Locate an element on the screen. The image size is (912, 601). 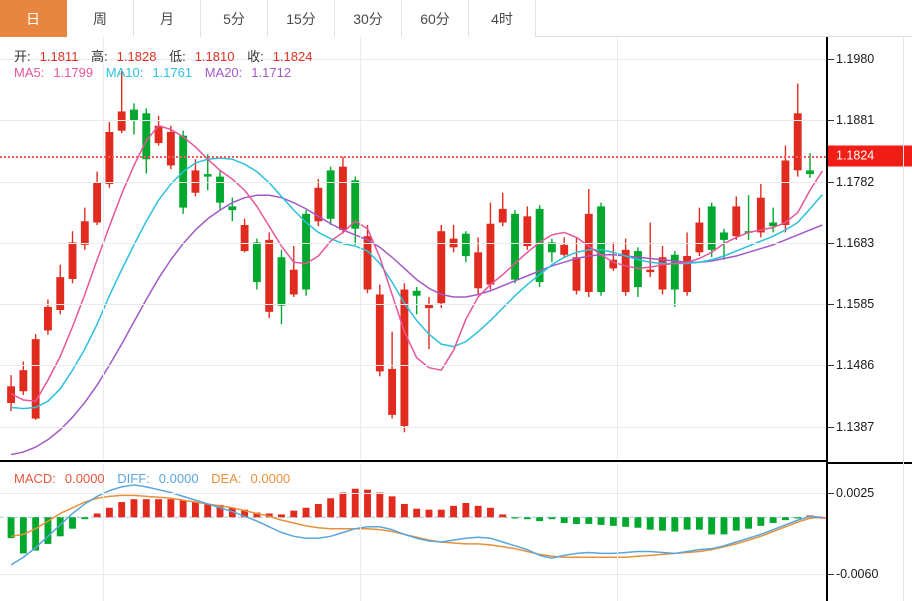
tab-week: 周 is located at coordinates (100, 18).